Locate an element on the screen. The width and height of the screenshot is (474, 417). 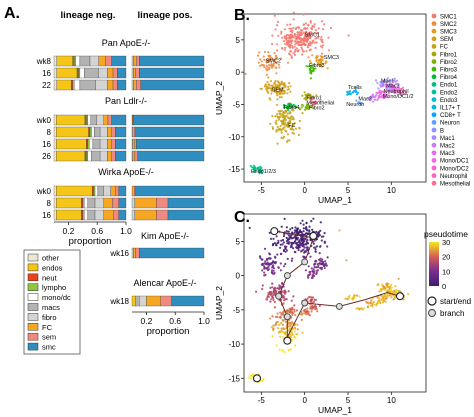
legend-swatch is located at coordinates (33, 277).